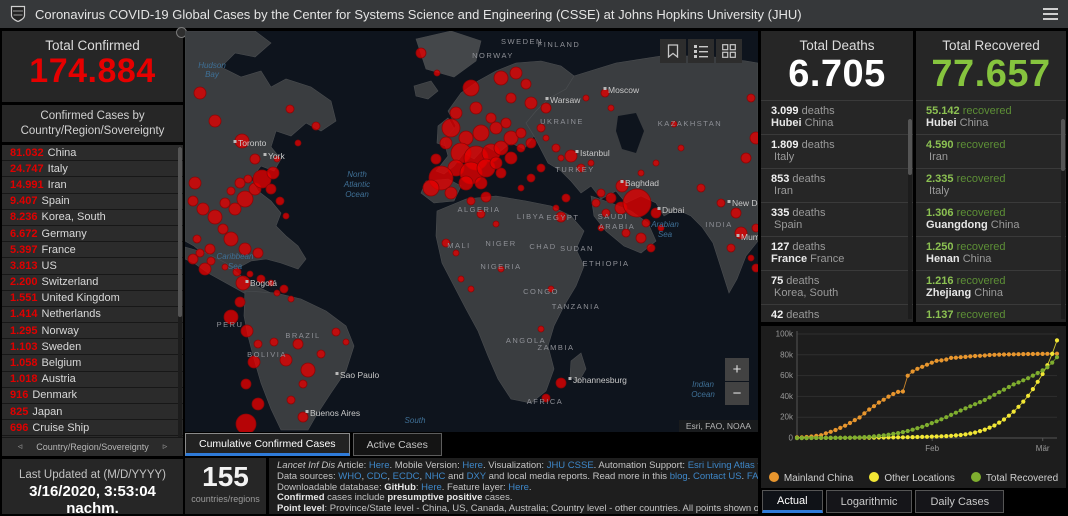  What do you see at coordinates (92, 169) in the screenshot?
I see `list-item: 24.747 Italy` at bounding box center [92, 169].